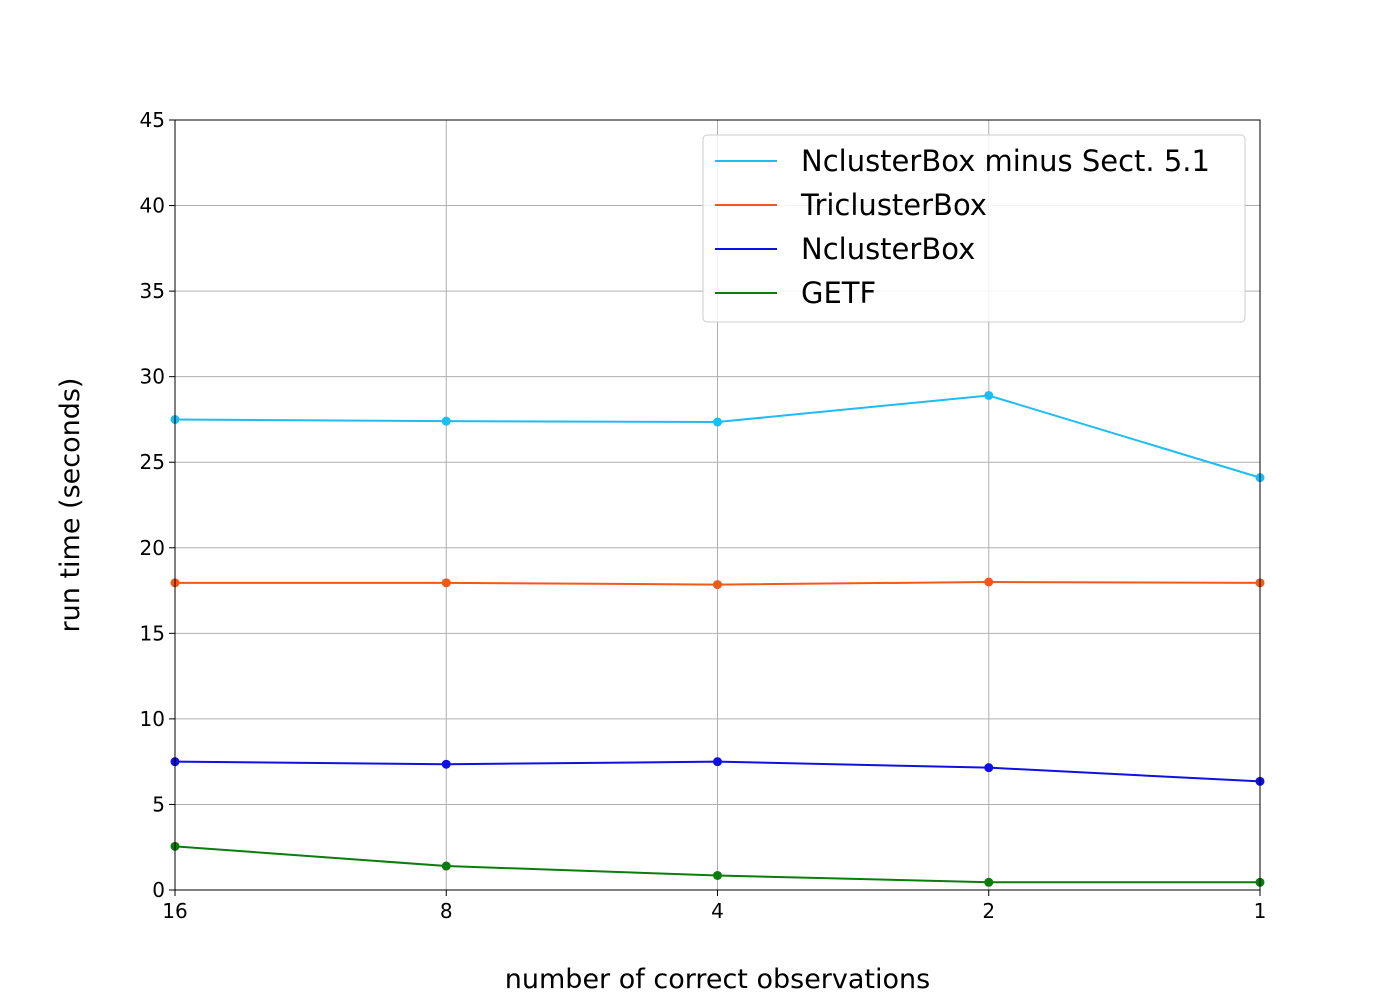 Image resolution: width=1400 pixels, height=1000 pixels. What do you see at coordinates (988, 911) in the screenshot?
I see `x-tick-label: 2` at bounding box center [988, 911].